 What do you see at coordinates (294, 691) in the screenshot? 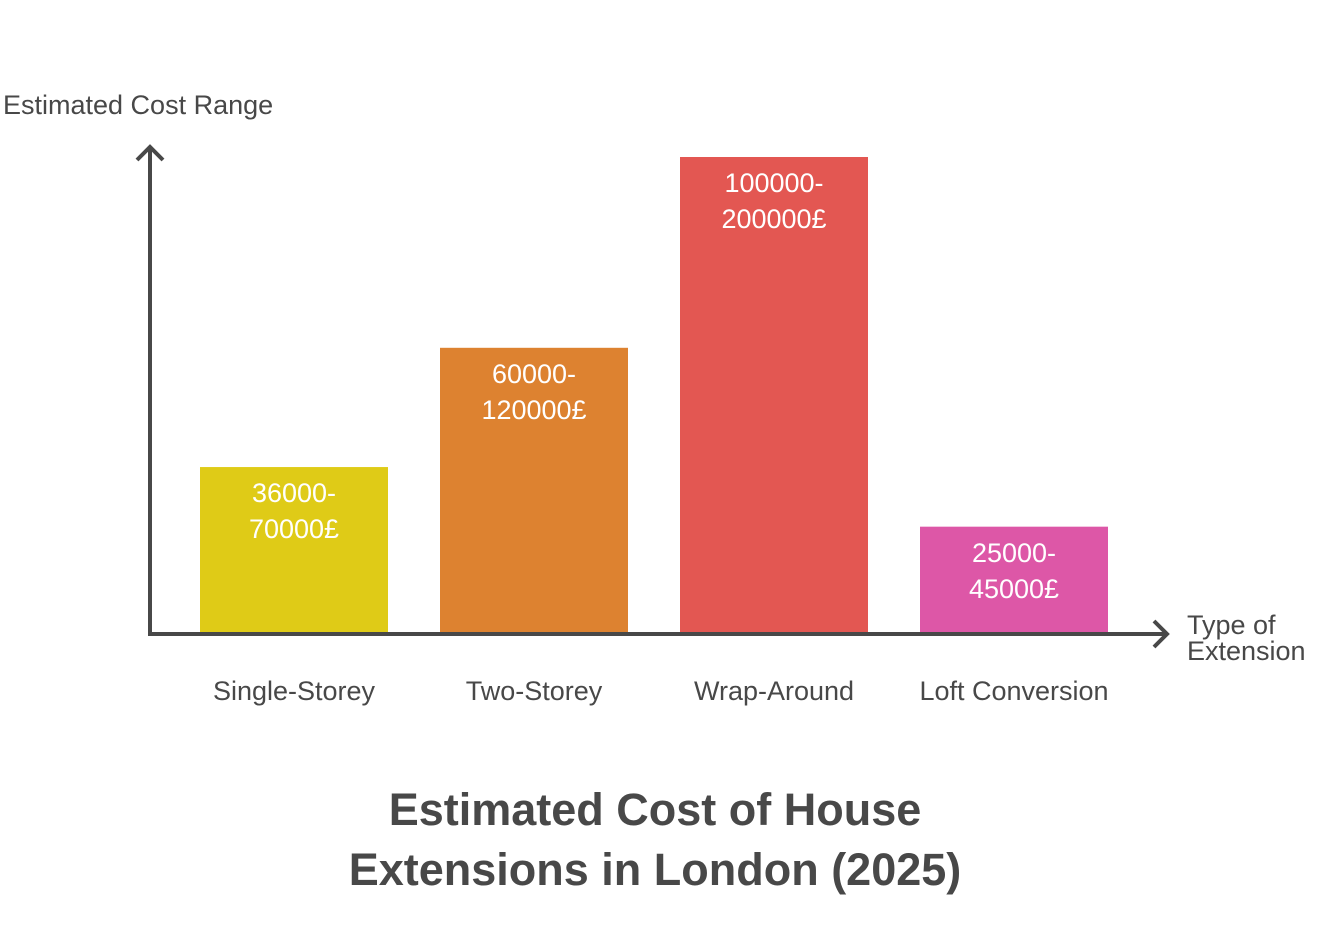
I see `category-label: Single-Storey` at bounding box center [294, 691].